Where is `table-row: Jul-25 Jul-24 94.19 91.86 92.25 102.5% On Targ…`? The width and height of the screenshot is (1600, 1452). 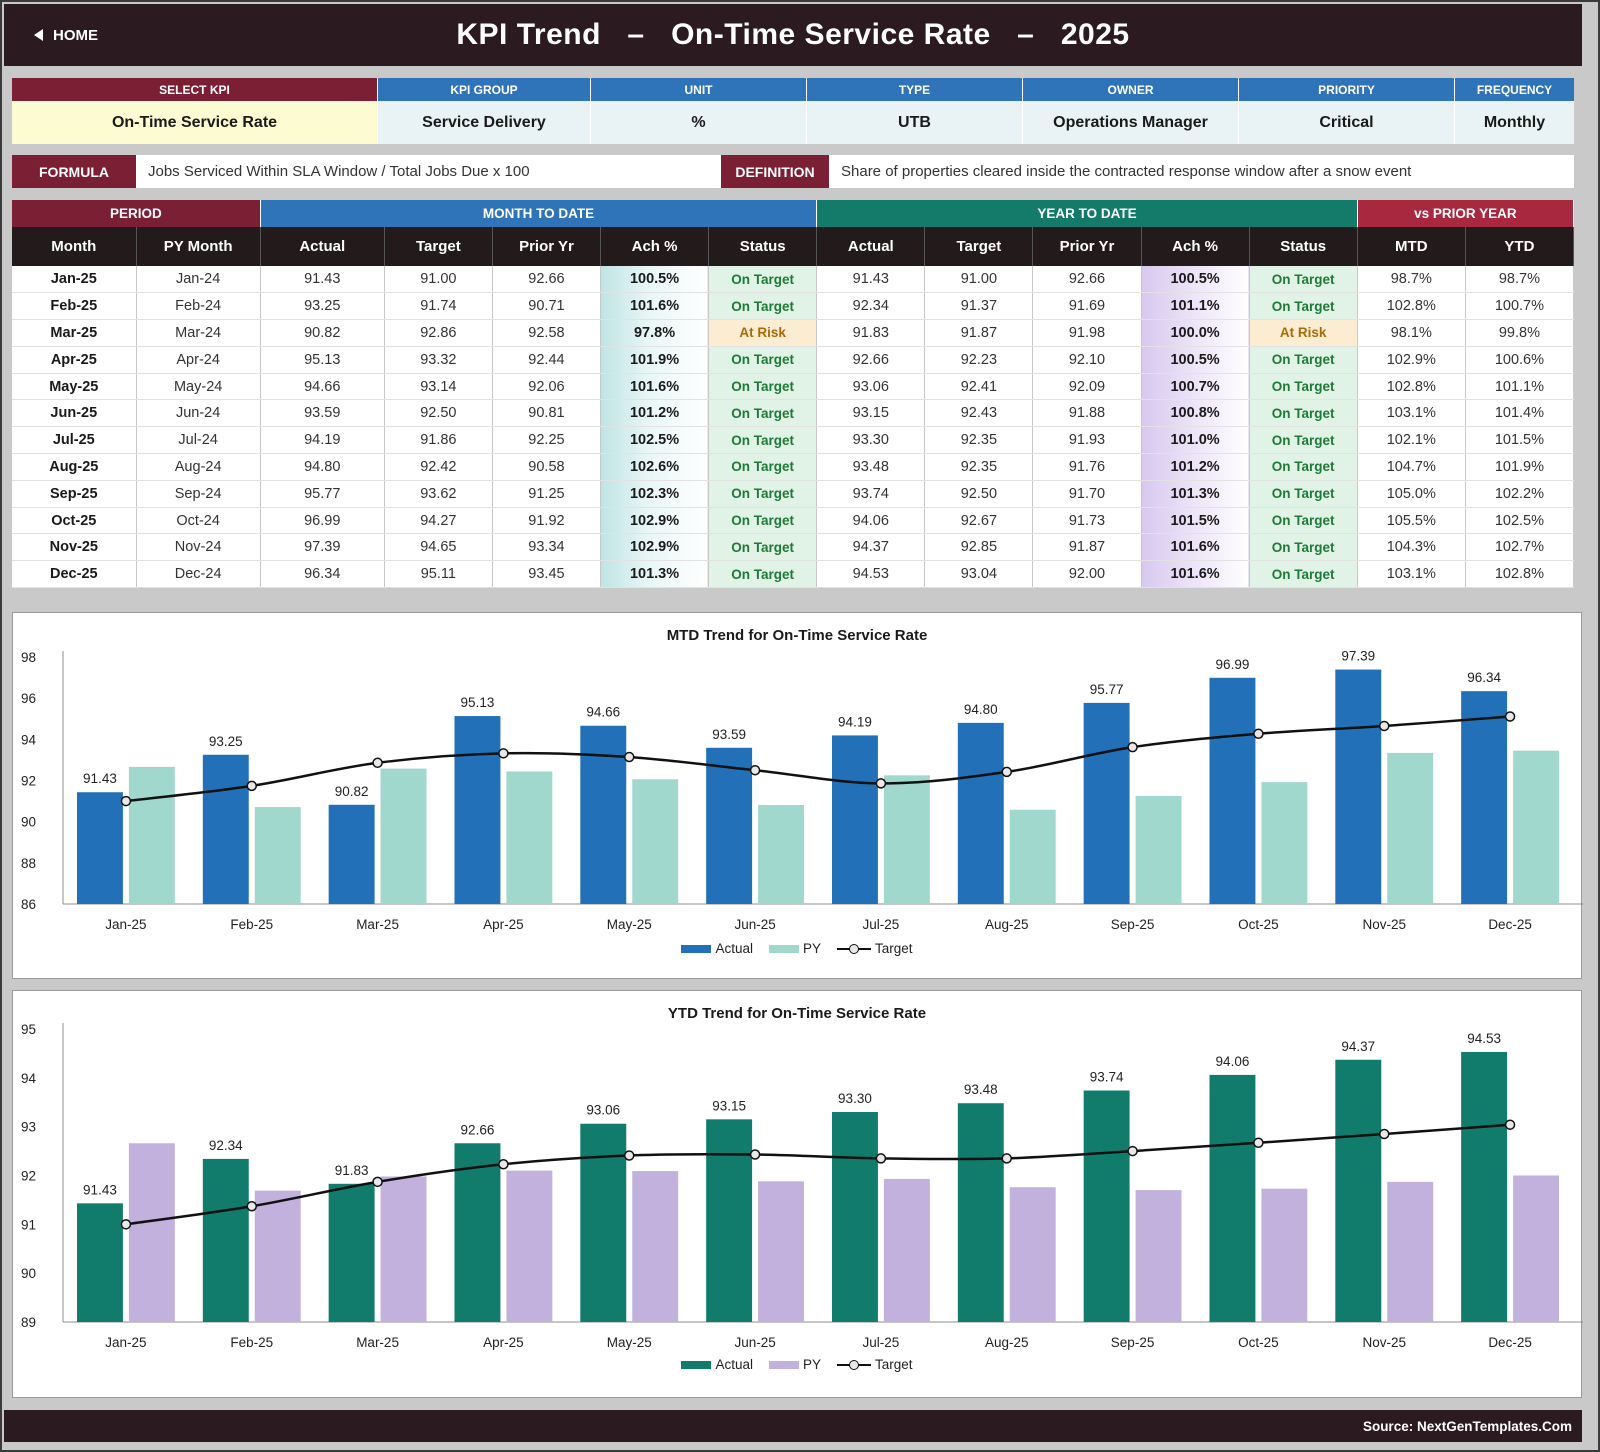 table-row: Jul-25 Jul-24 94.19 91.86 92.25 102.5% On Targ… is located at coordinates (793, 440).